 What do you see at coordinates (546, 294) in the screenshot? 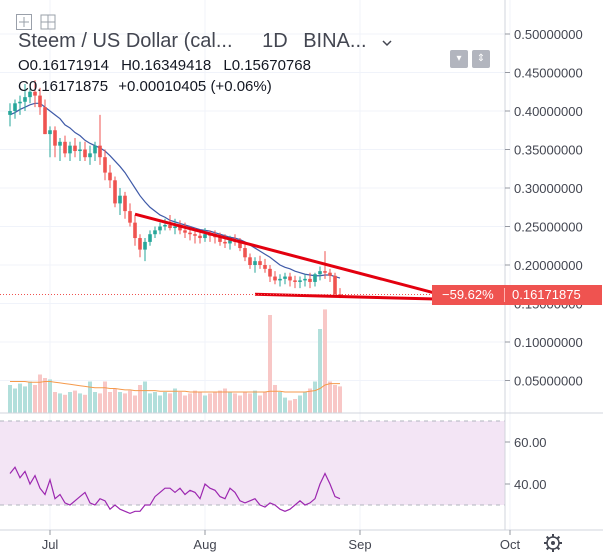
I see `last-price: 0.16171875` at bounding box center [546, 294].